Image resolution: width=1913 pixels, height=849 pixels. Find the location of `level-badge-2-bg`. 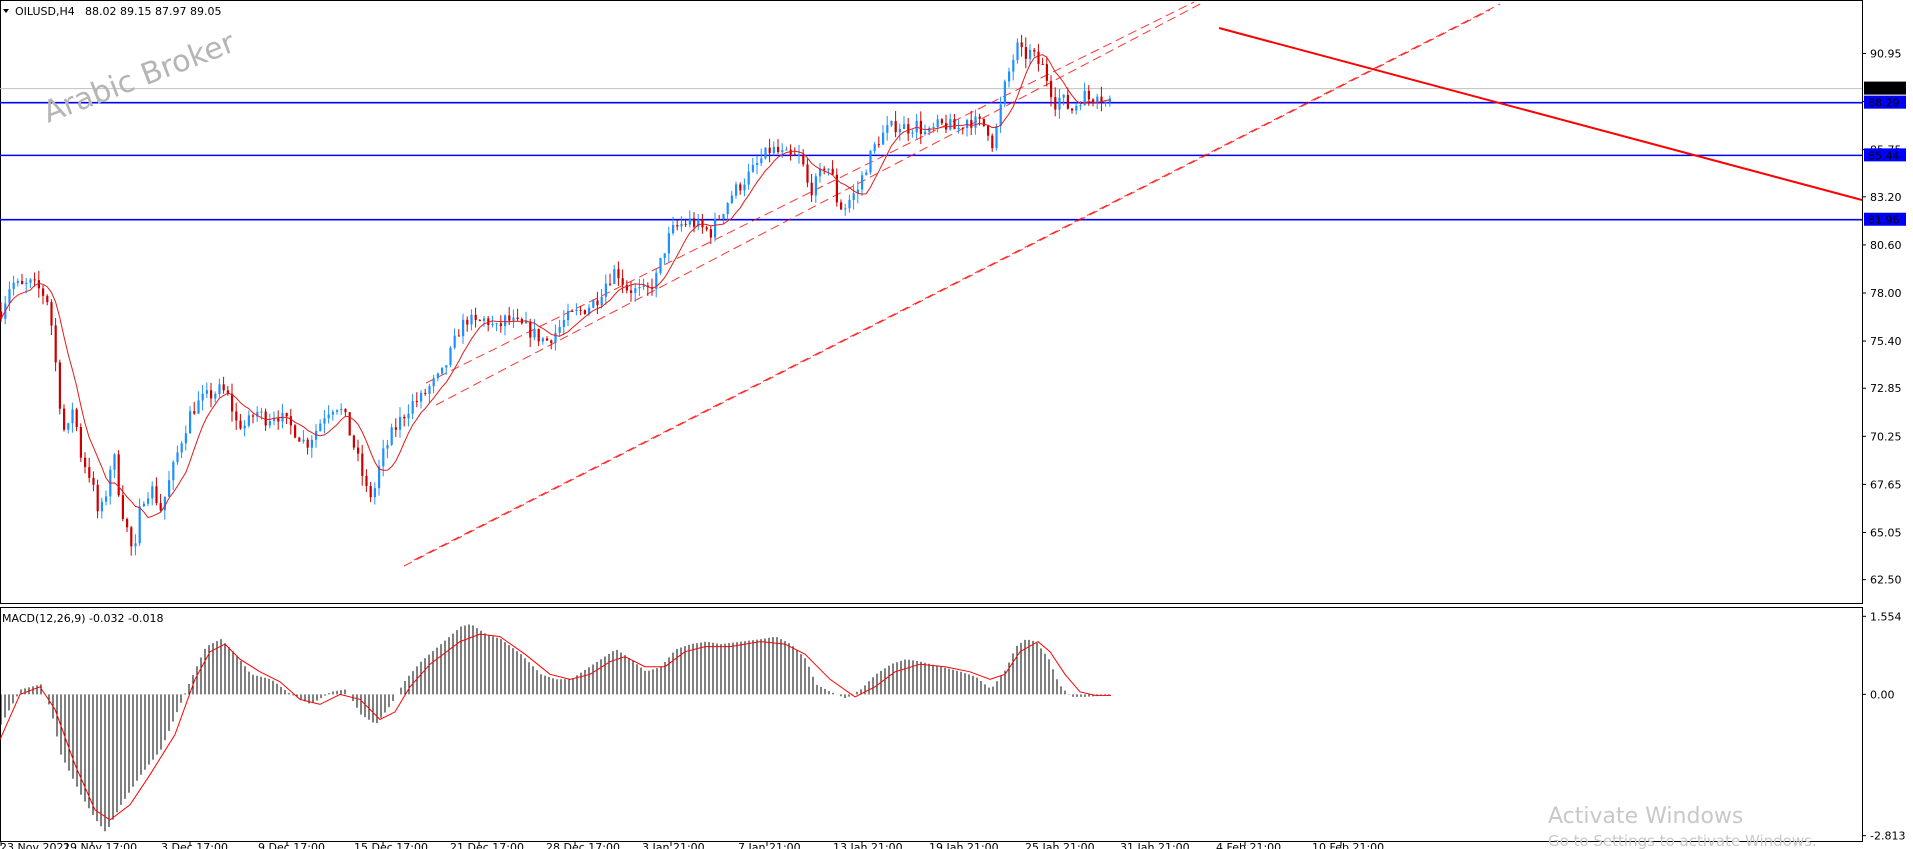

level-badge-2-bg is located at coordinates (1885, 219).